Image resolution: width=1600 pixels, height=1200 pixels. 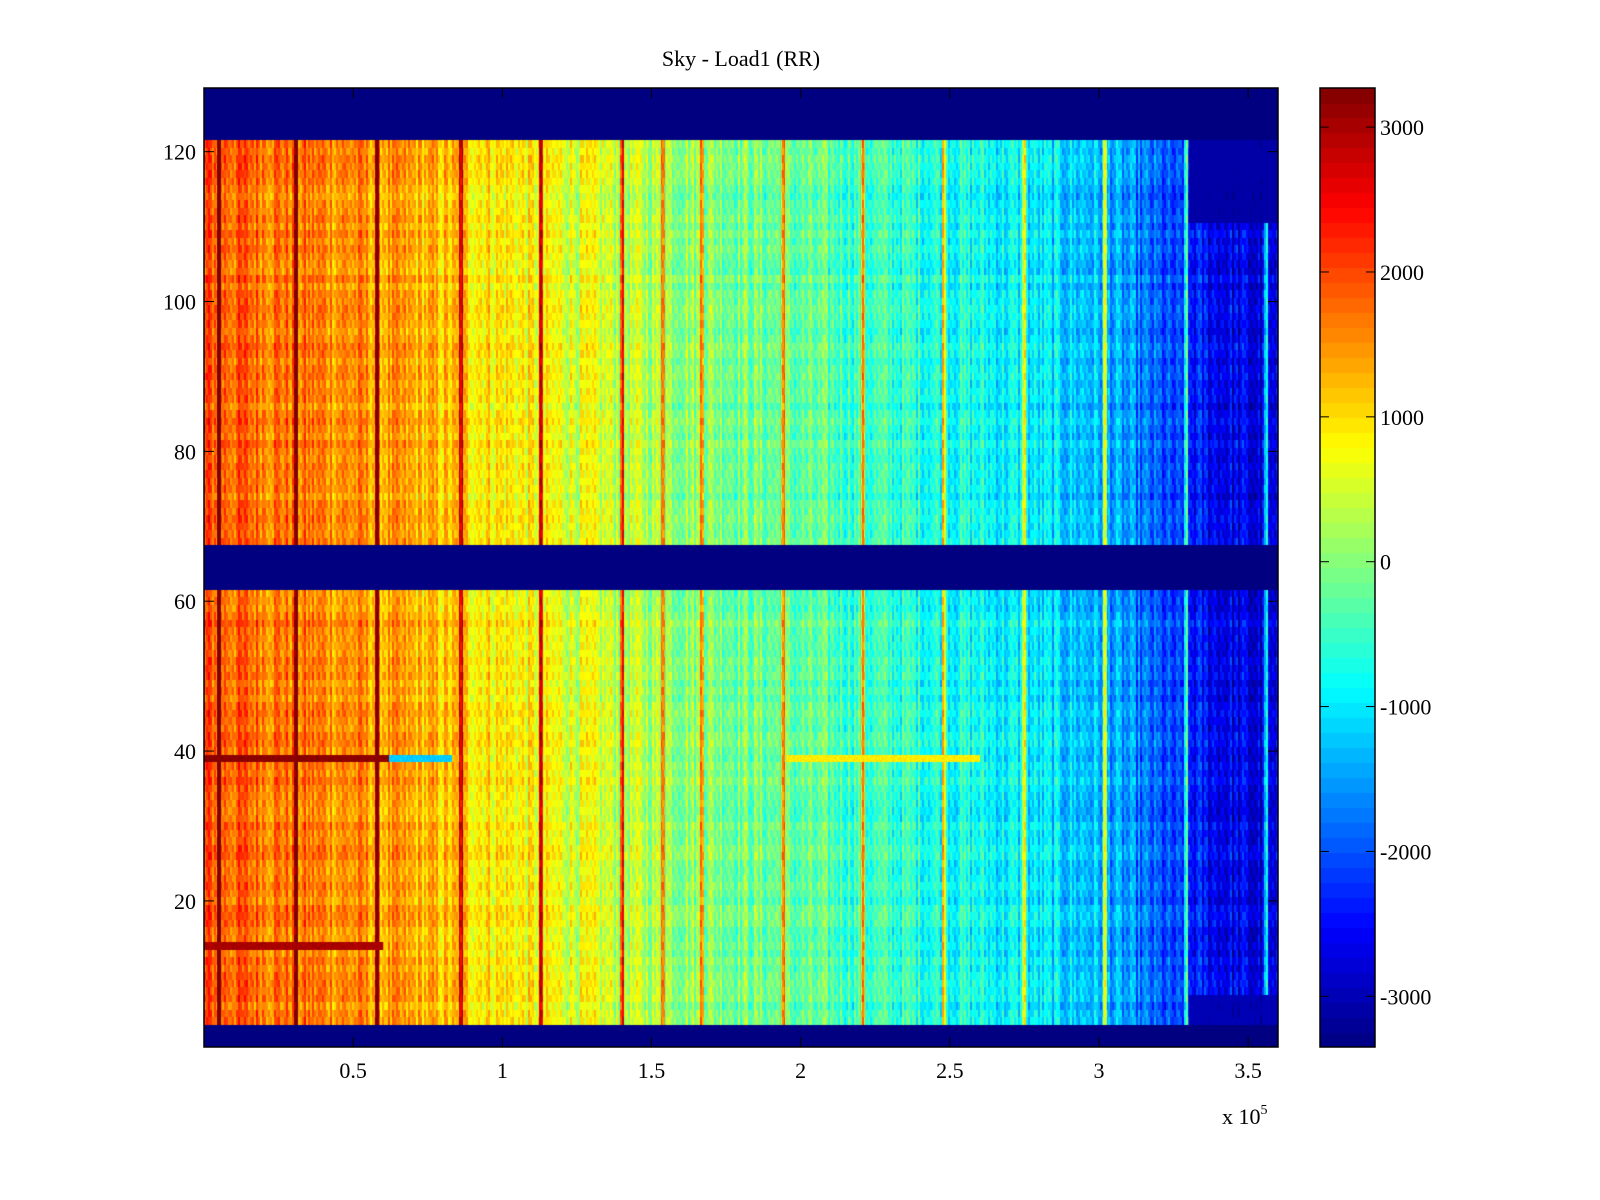 What do you see at coordinates (1241, 1116) in the screenshot?
I see `x-exponent-prefix: x 10` at bounding box center [1241, 1116].